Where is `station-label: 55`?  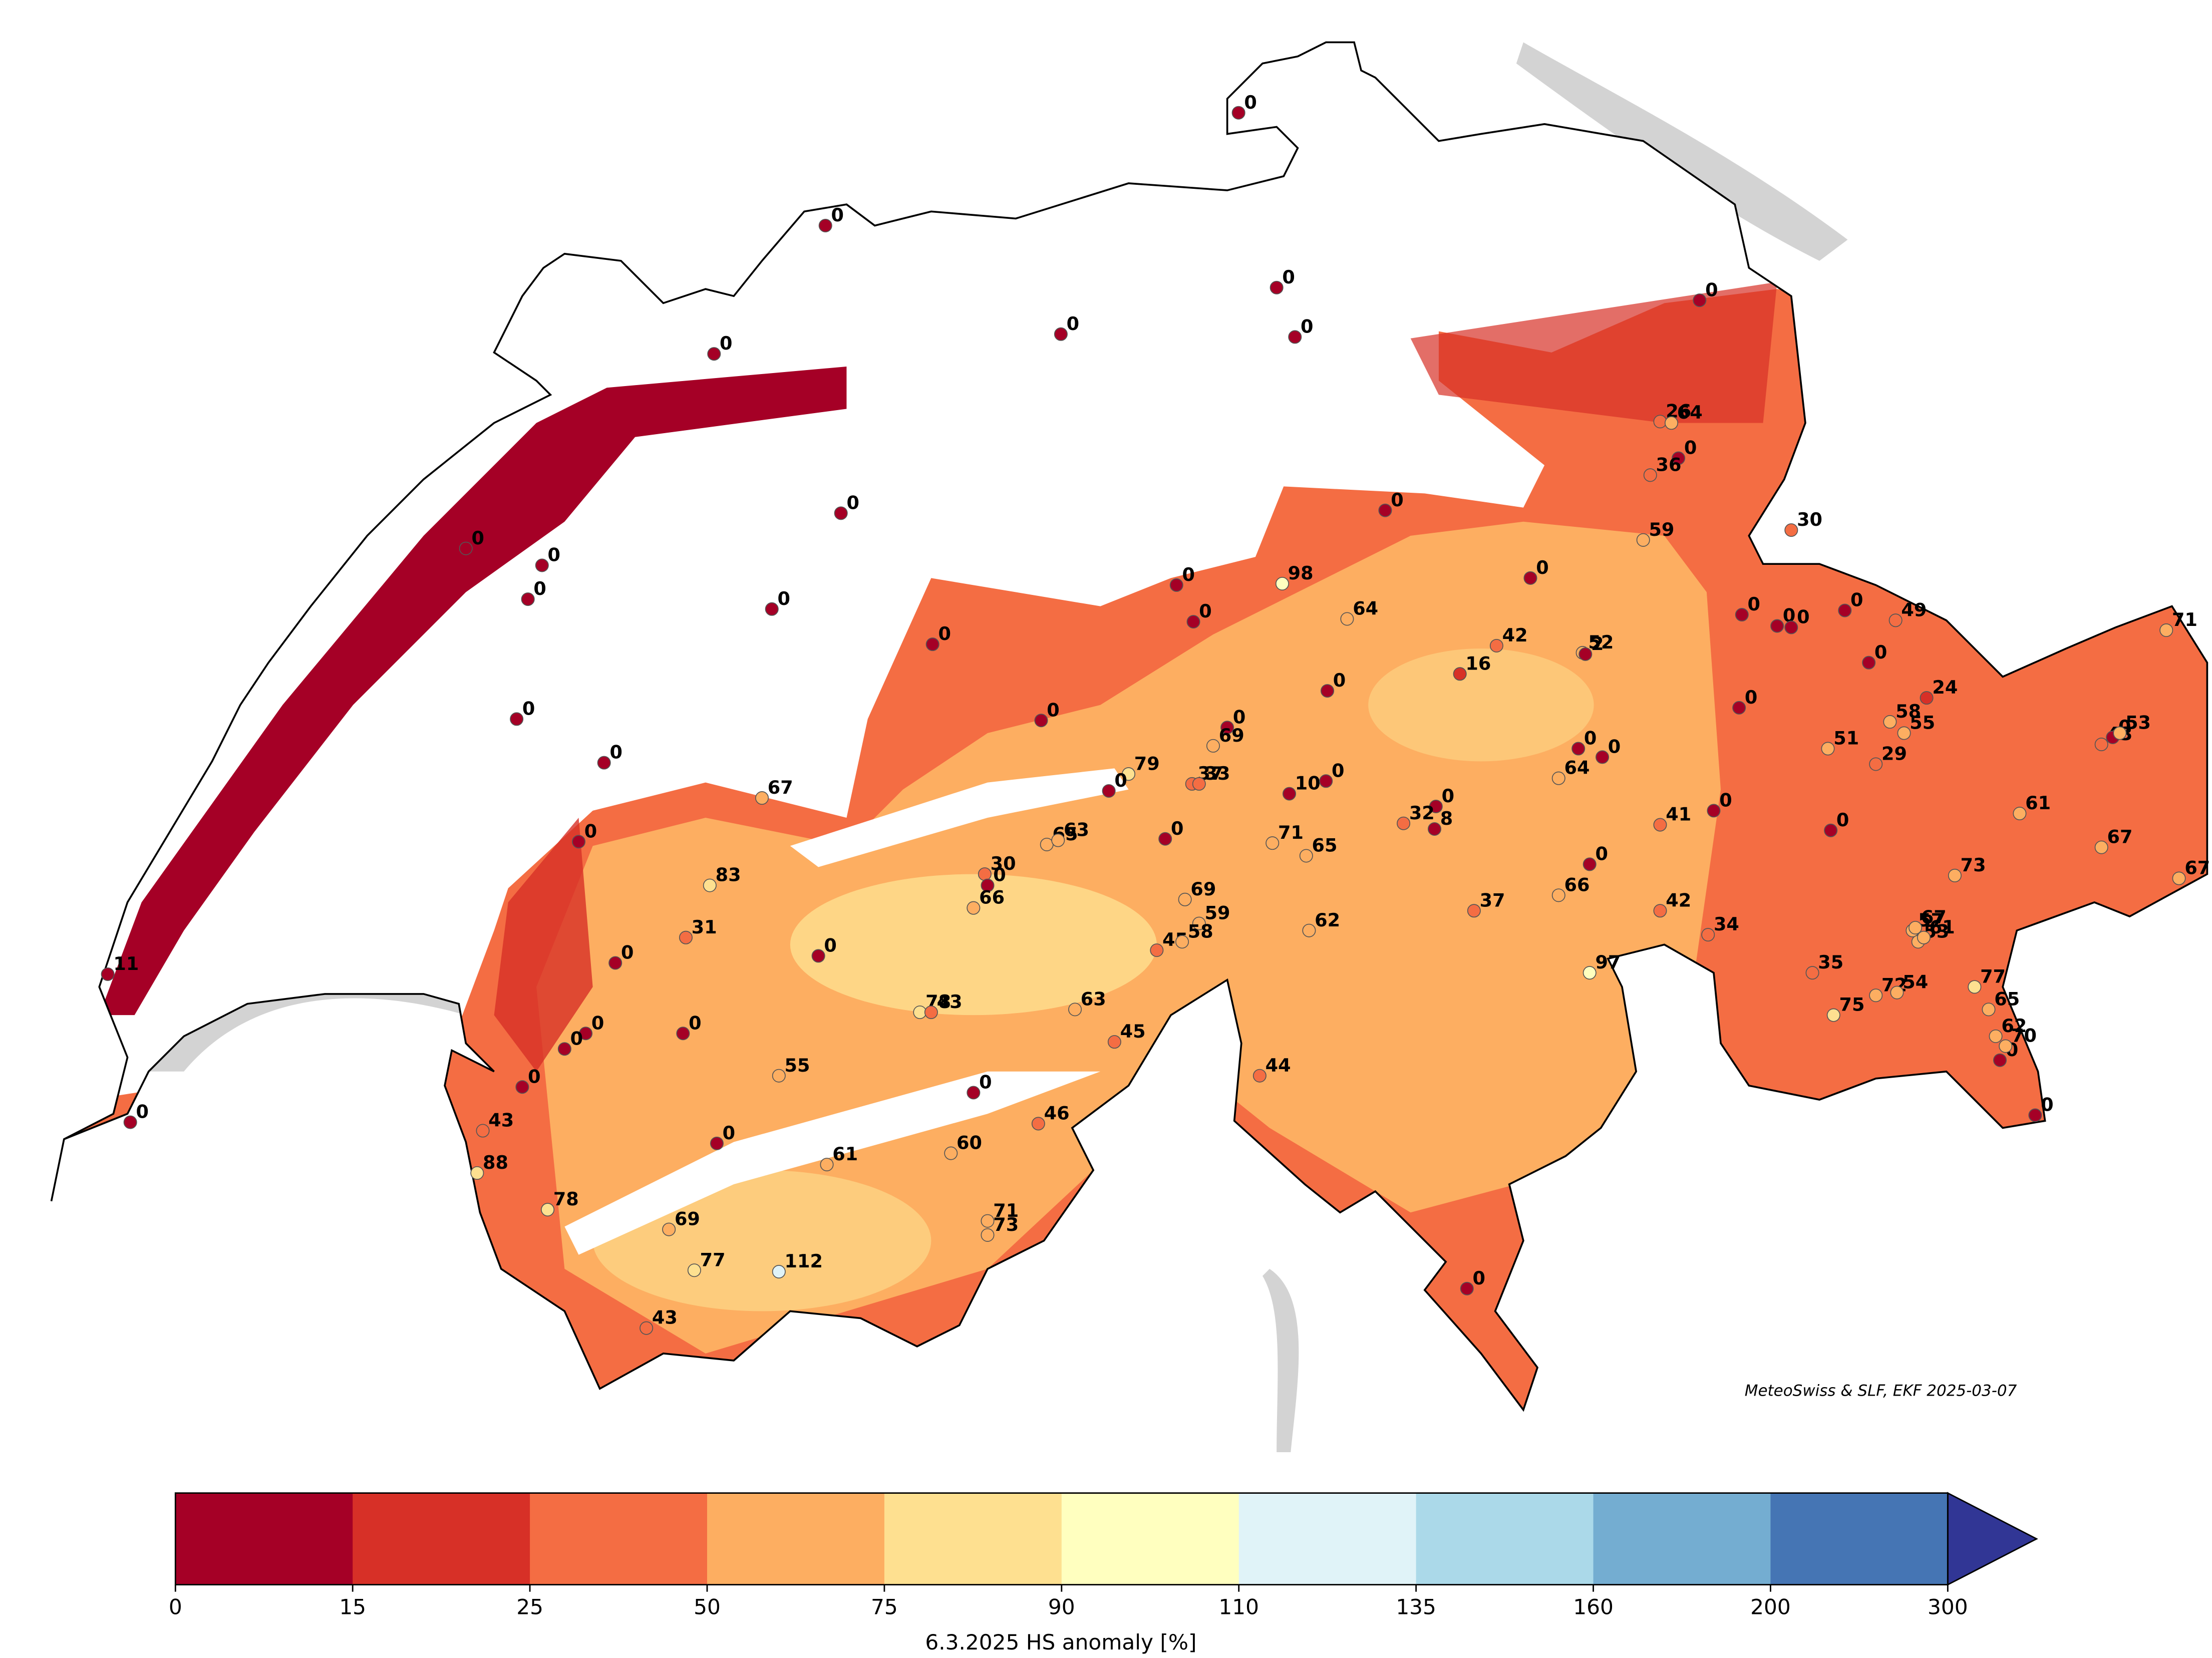 station-label: 55 is located at coordinates (1922, 723).